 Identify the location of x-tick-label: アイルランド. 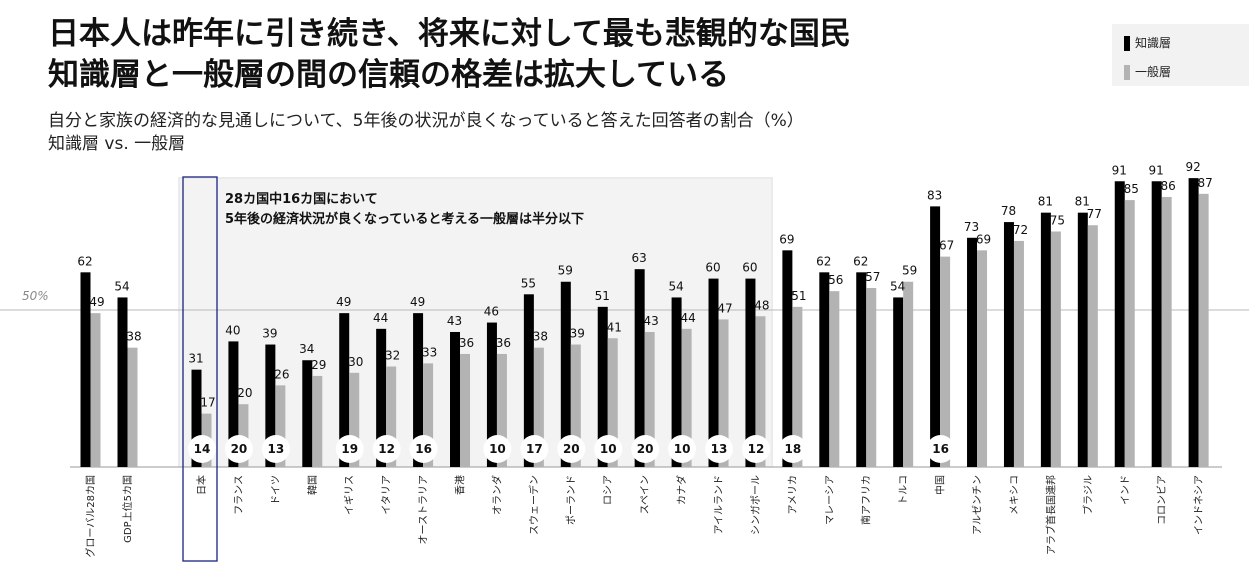
(719, 505).